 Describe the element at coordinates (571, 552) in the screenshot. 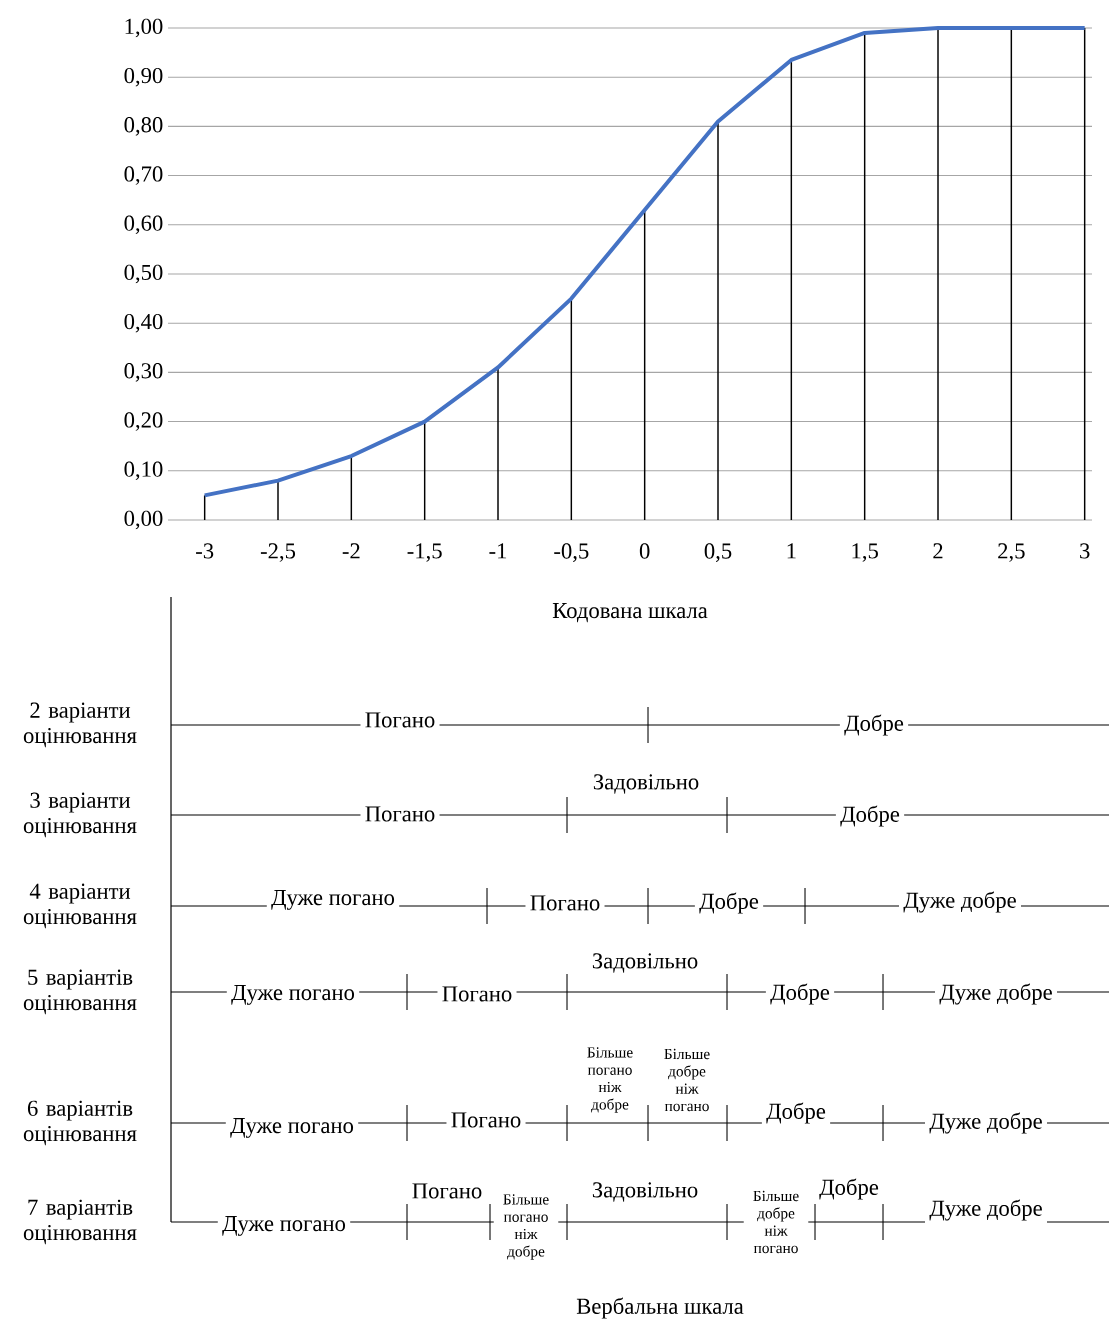

I see `x-tick-label: -0,5` at that location.